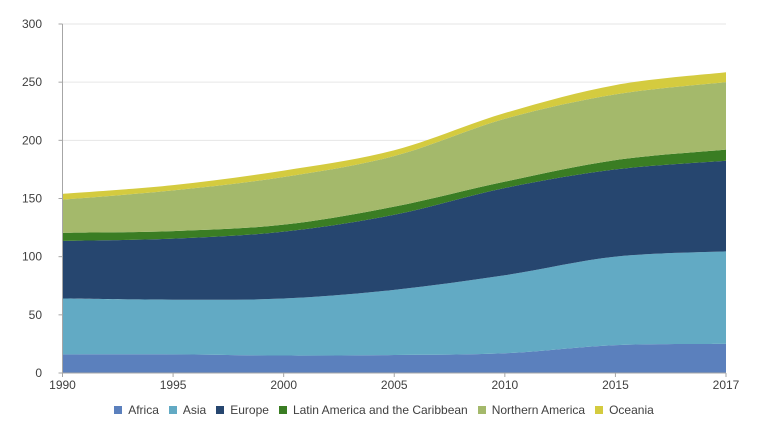 Image resolution: width=768 pixels, height=432 pixels. What do you see at coordinates (38, 373) in the screenshot?
I see `y-tick-label: 0` at bounding box center [38, 373].